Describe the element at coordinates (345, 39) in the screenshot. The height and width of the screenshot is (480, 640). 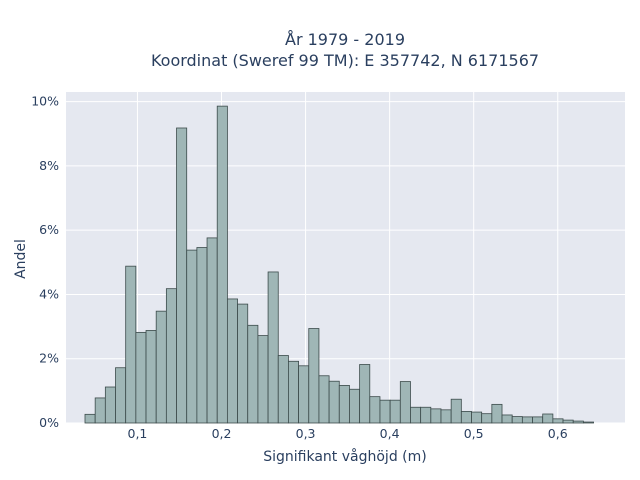
I see `chart-title-line-1: År 1979 - 2019` at that location.